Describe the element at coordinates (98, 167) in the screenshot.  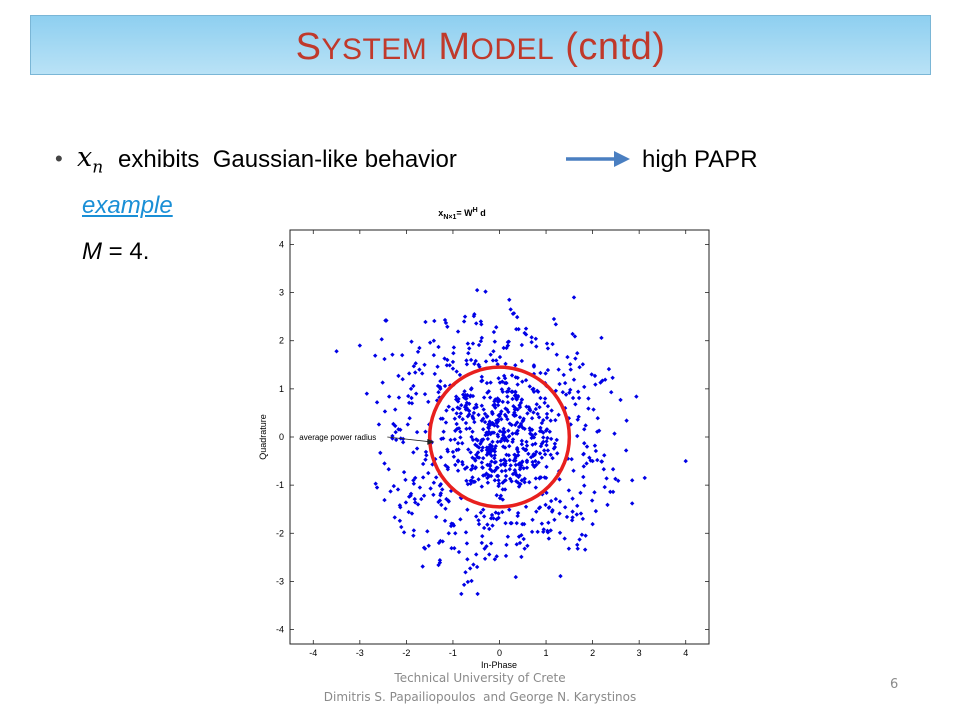
I see `variable-sub-n: n` at that location.